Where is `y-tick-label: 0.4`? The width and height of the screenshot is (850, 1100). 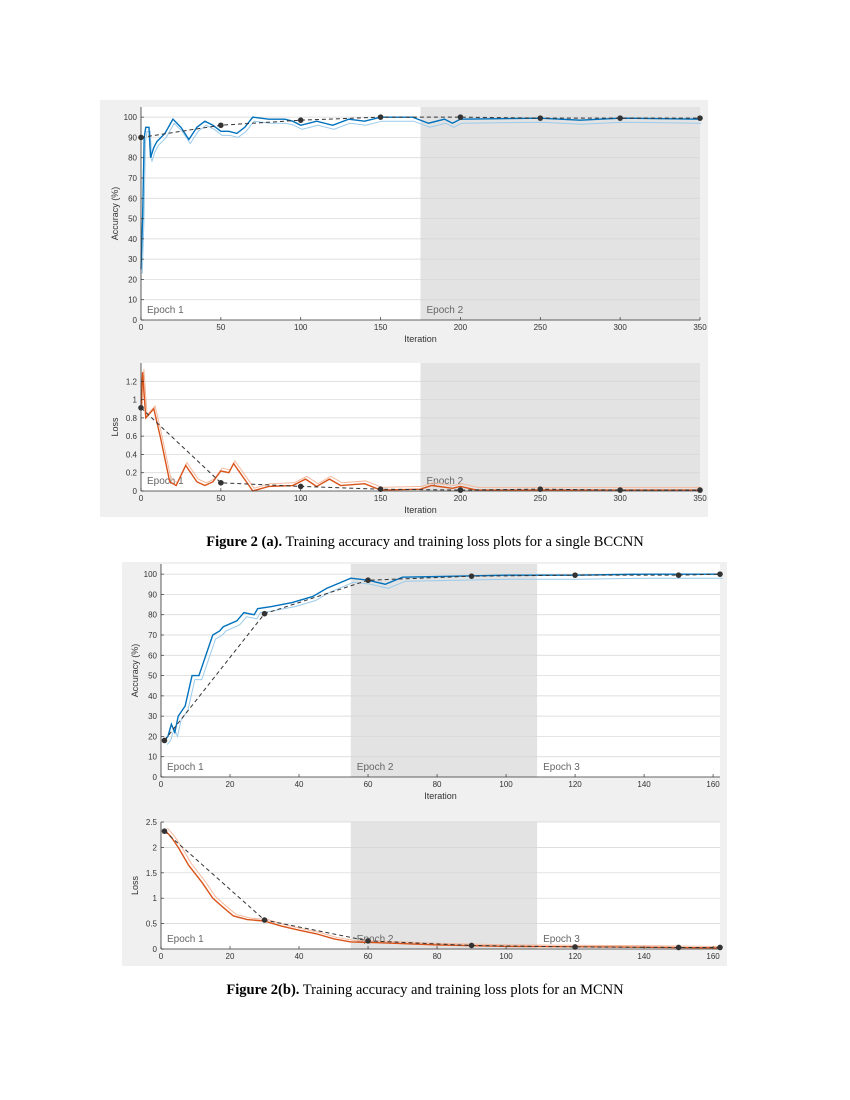
y-tick-label: 0.4 is located at coordinates (132, 454).